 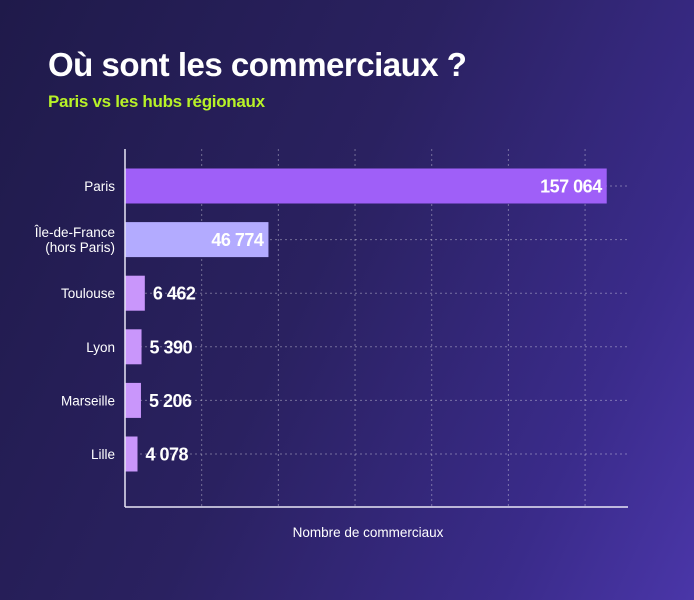 I want to click on data-label: 46 774, so click(x=237, y=240).